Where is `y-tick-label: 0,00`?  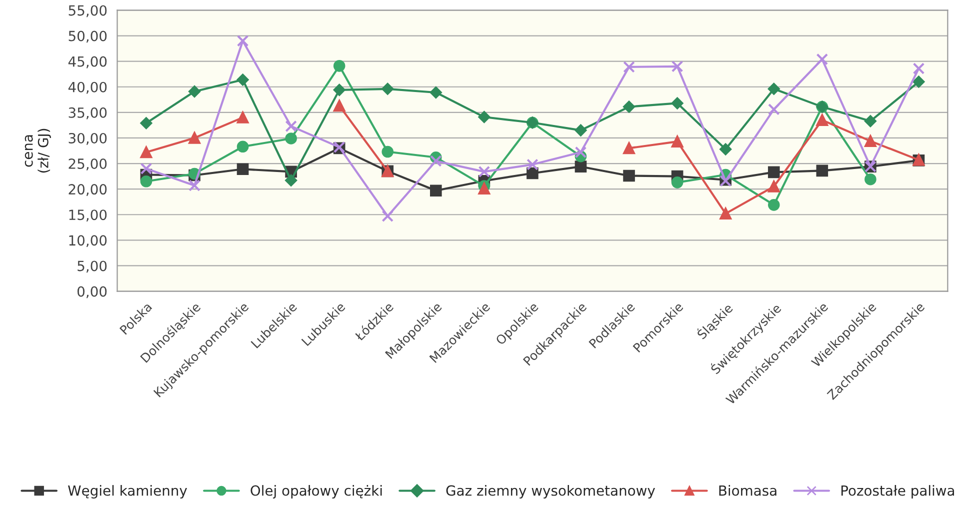
y-tick-label: 0,00 is located at coordinates (92, 292).